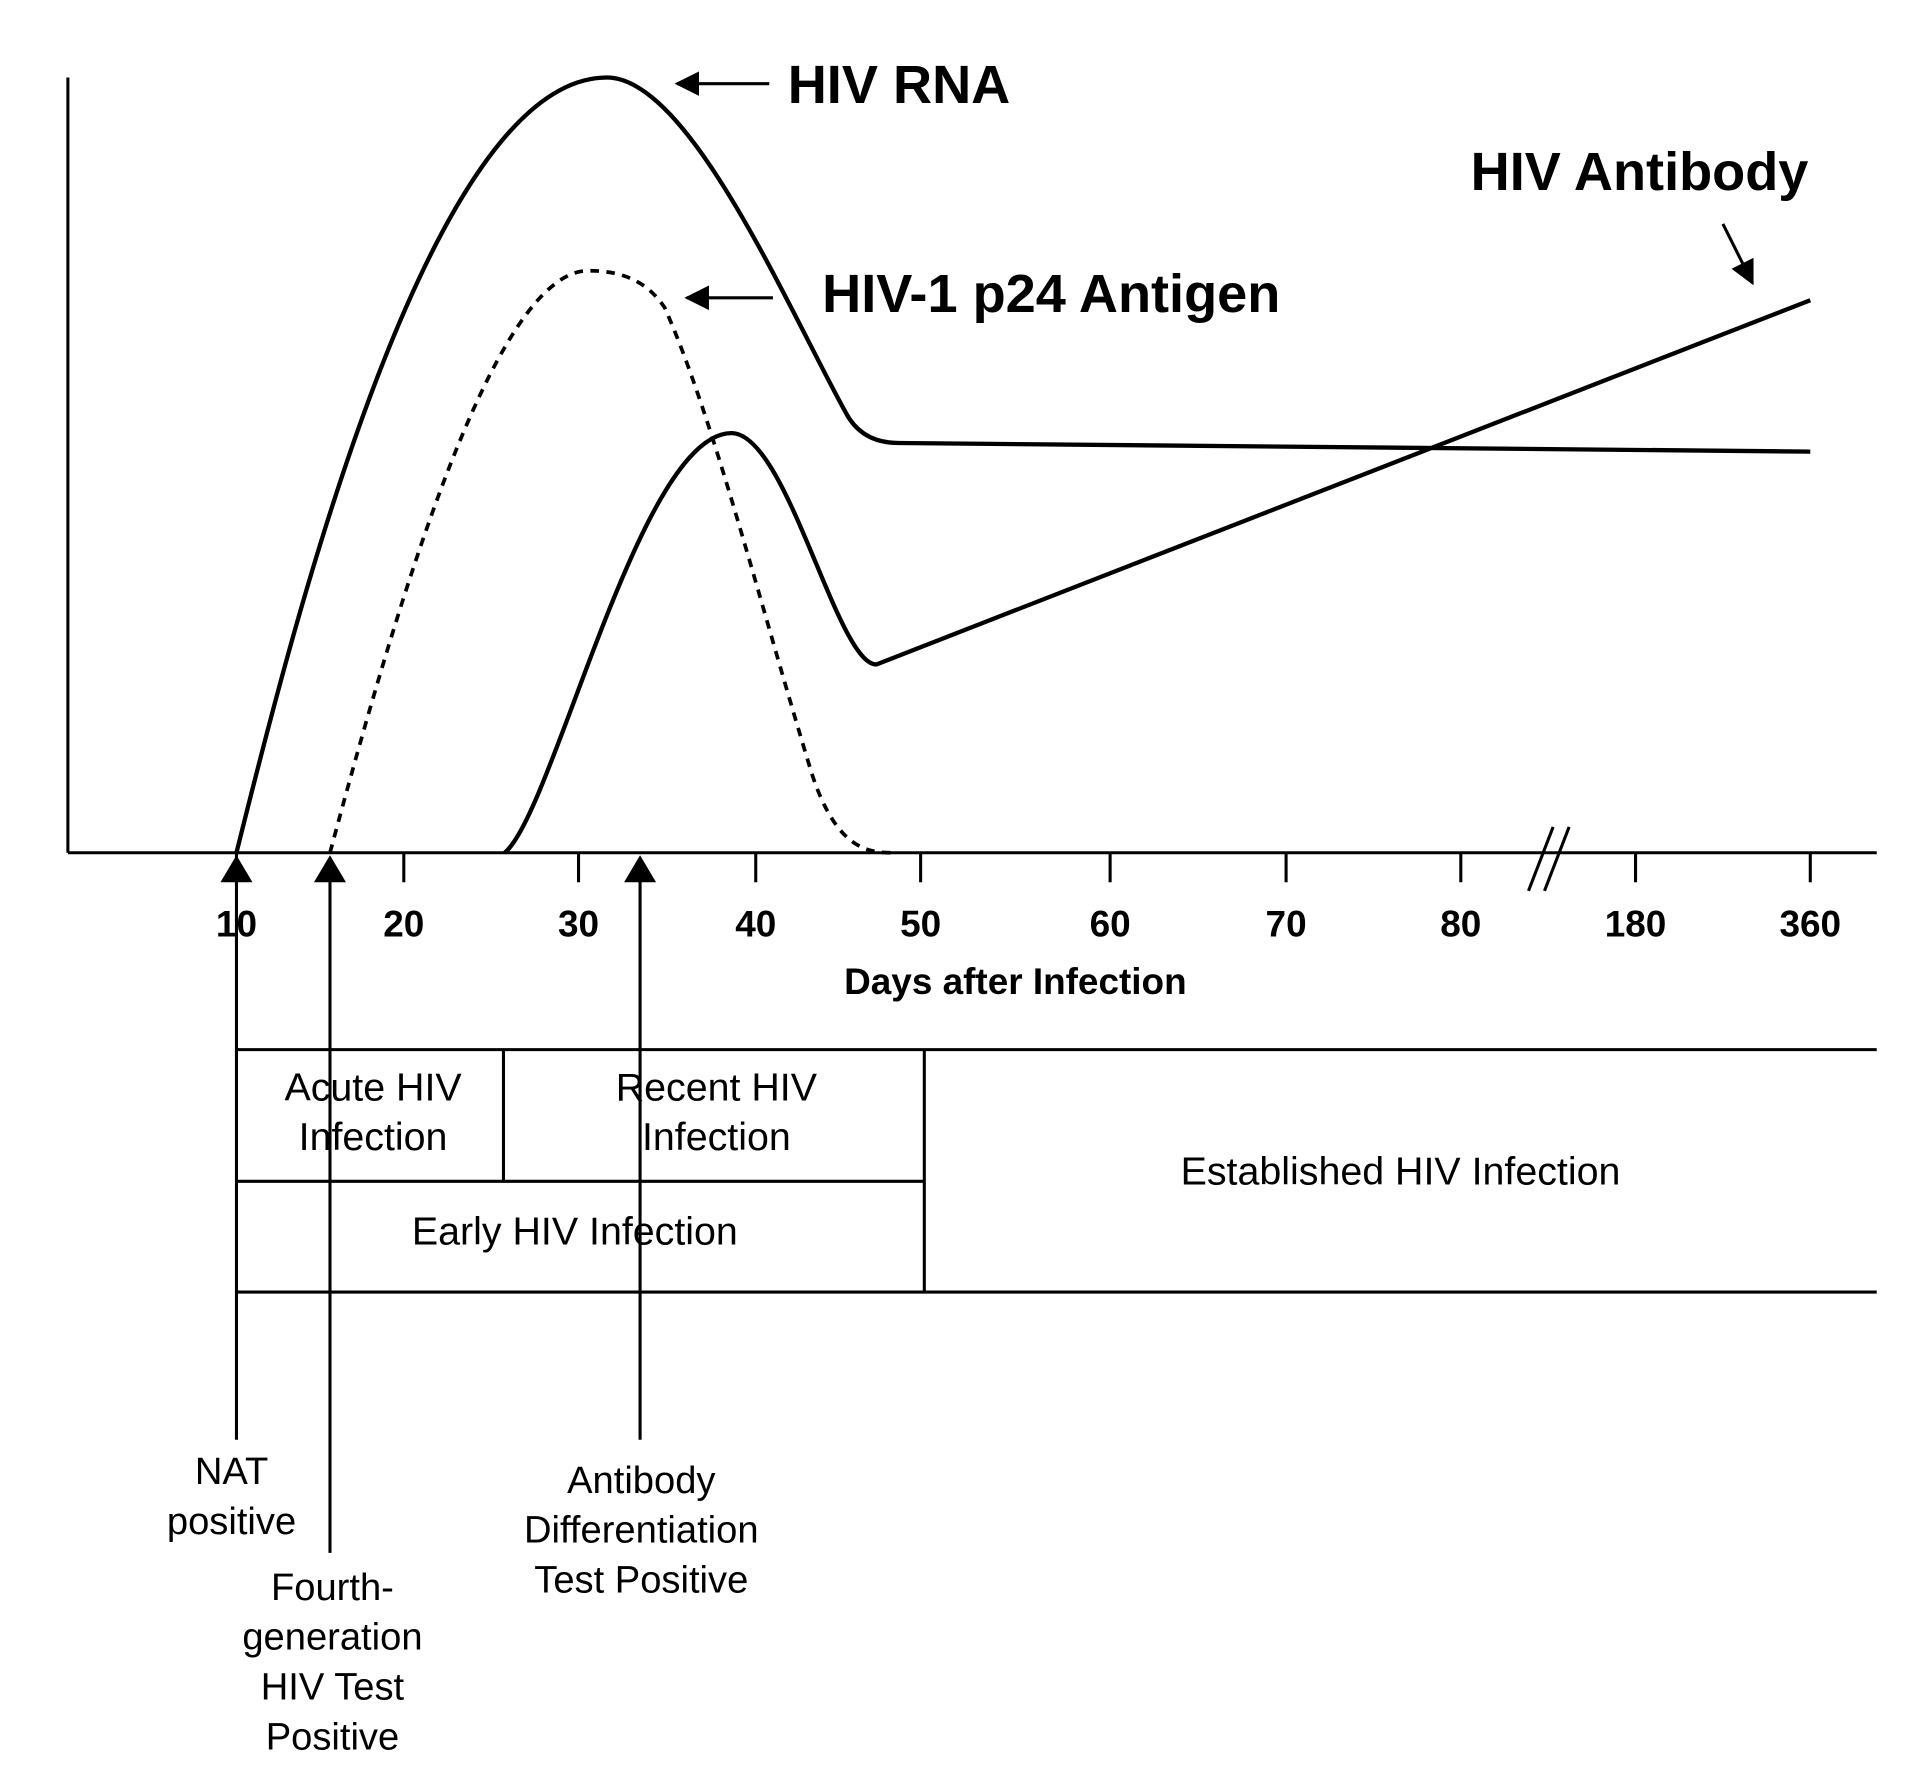 The width and height of the screenshot is (1920, 1783). I want to click on p24-curve, so click(610, 561).